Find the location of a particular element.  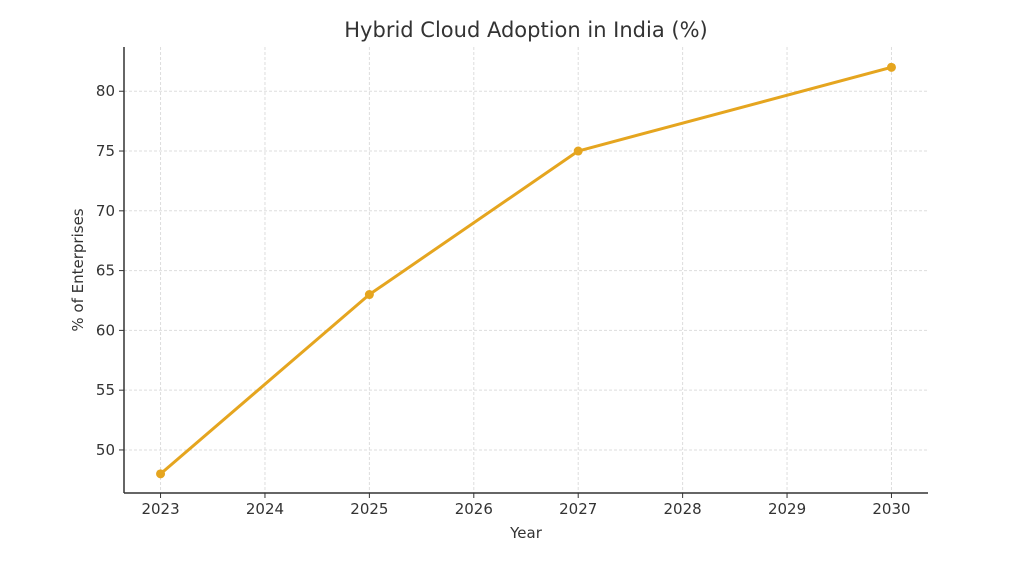

y-tick-label: 70 is located at coordinates (105, 211).